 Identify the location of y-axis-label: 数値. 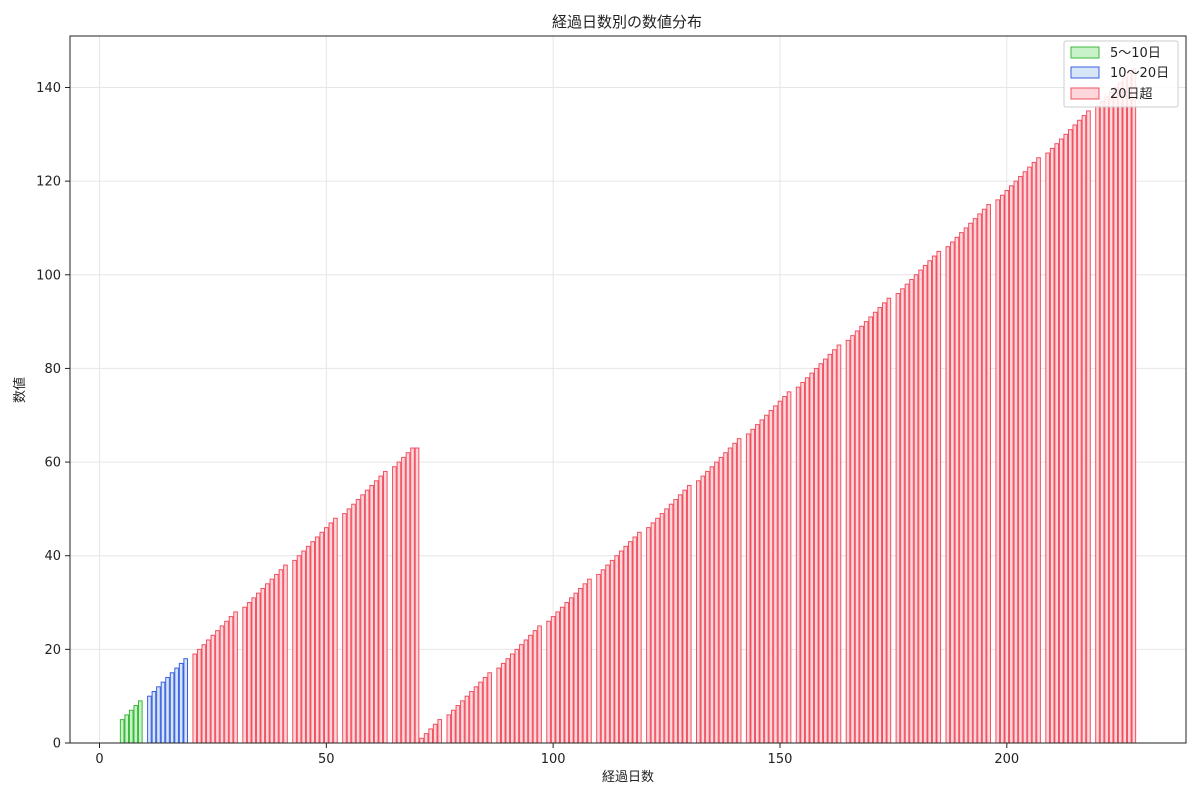
(20, 390).